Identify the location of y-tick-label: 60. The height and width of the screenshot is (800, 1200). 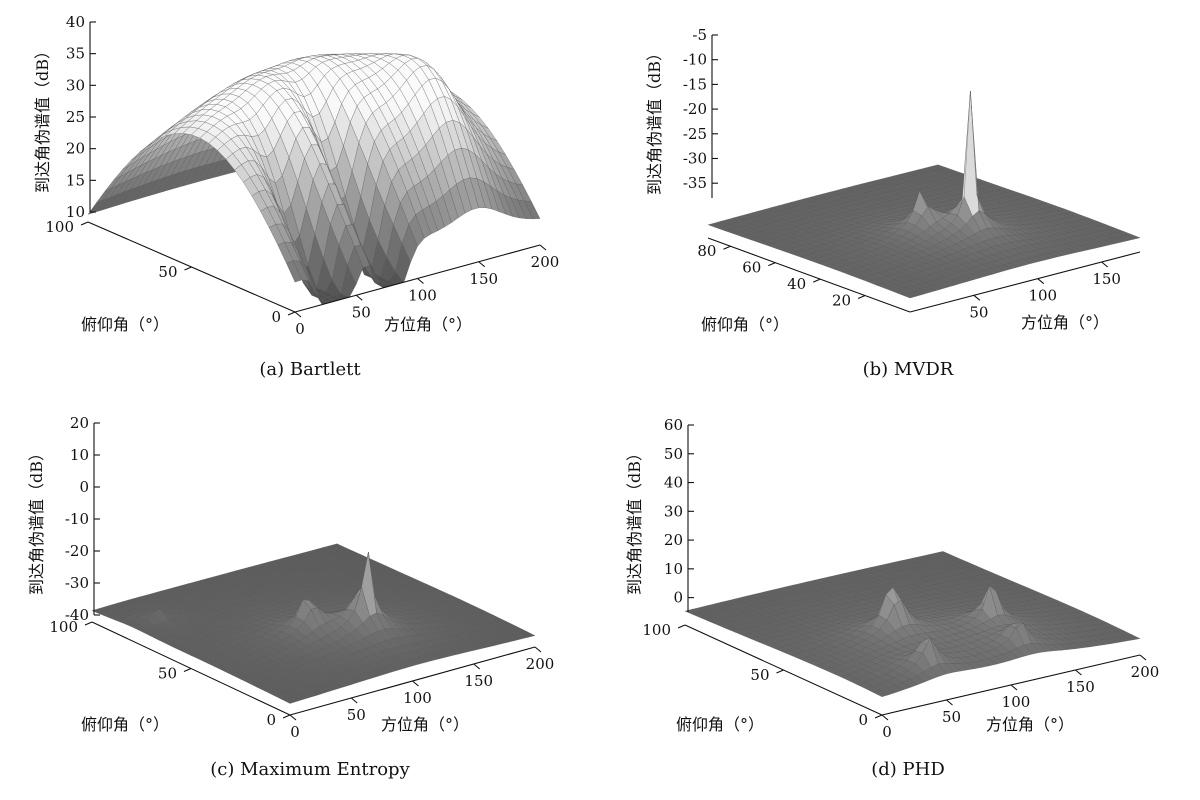
(751, 268).